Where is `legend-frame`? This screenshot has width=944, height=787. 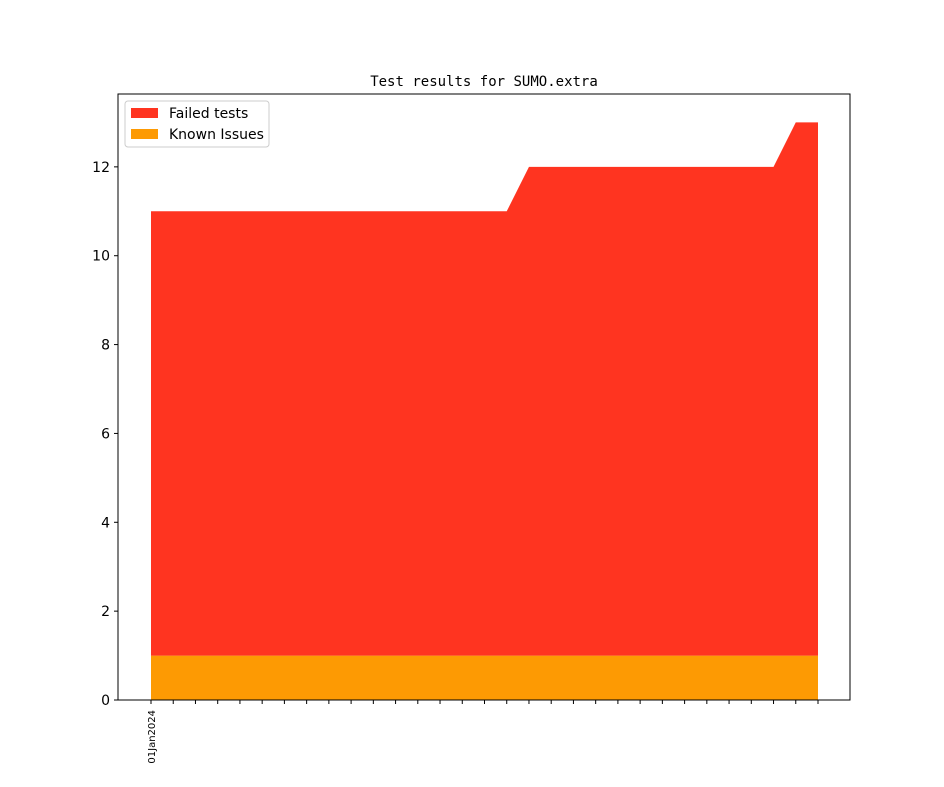 legend-frame is located at coordinates (197, 124).